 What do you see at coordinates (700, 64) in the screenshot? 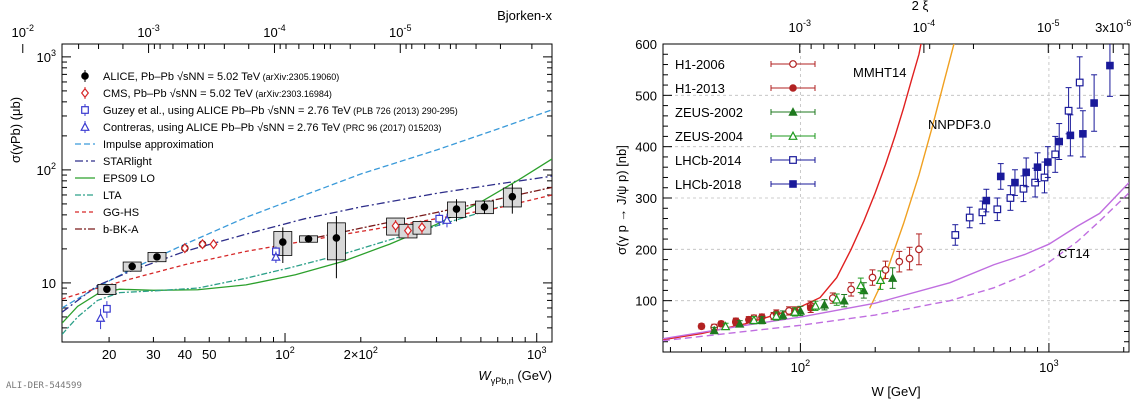
I see `legend-label: H1-2006` at bounding box center [700, 64].